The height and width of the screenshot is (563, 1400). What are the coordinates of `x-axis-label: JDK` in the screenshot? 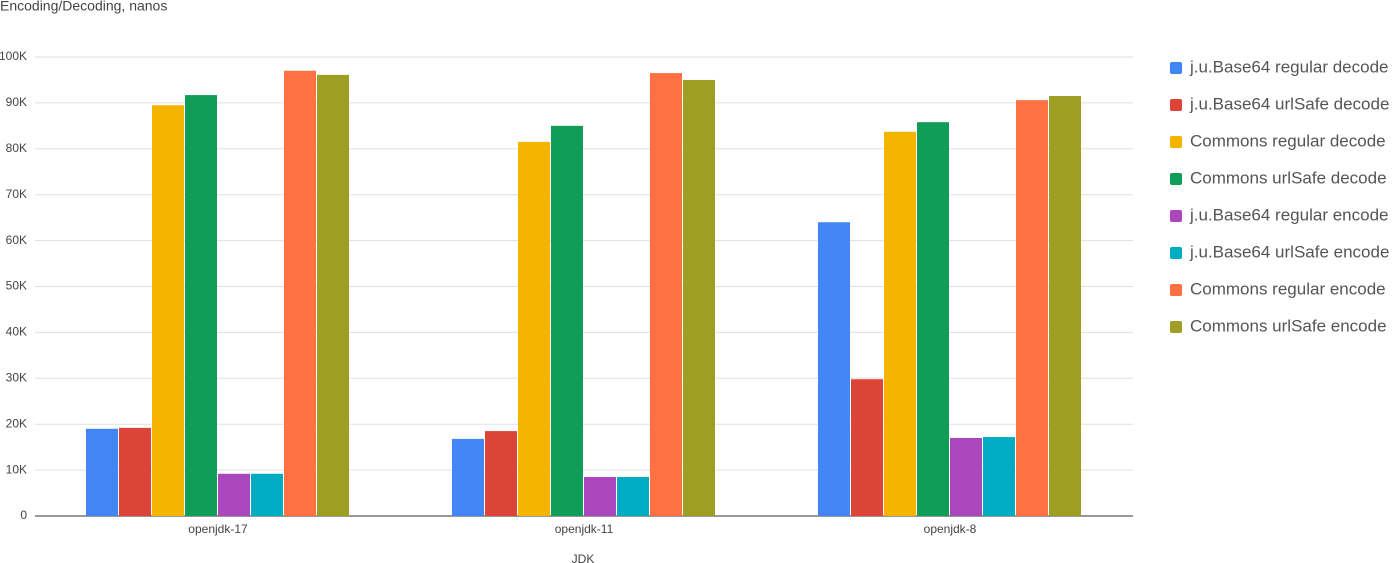 It's located at (583, 557).